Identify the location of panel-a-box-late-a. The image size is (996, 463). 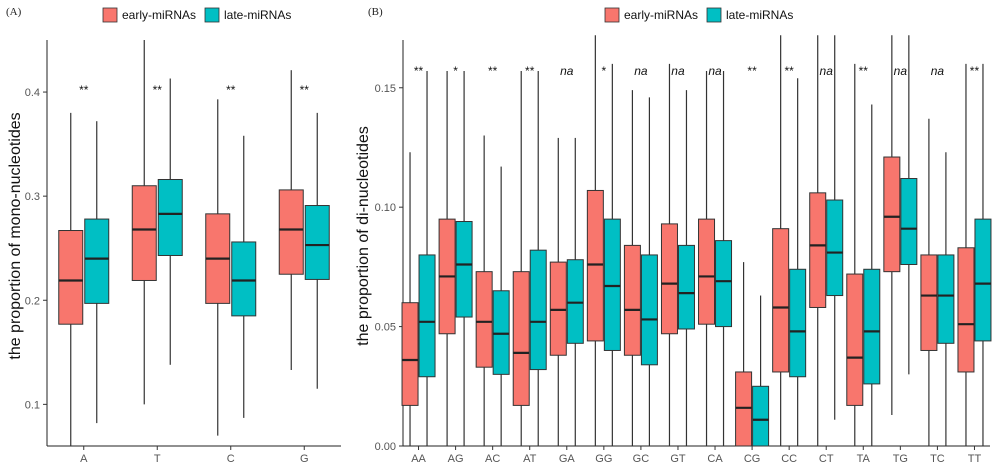
(97, 261).